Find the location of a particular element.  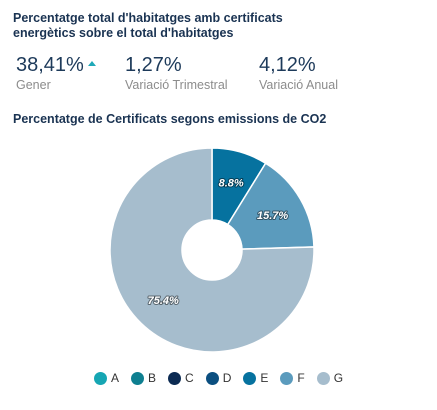

legend-label-a: A is located at coordinates (115, 378).